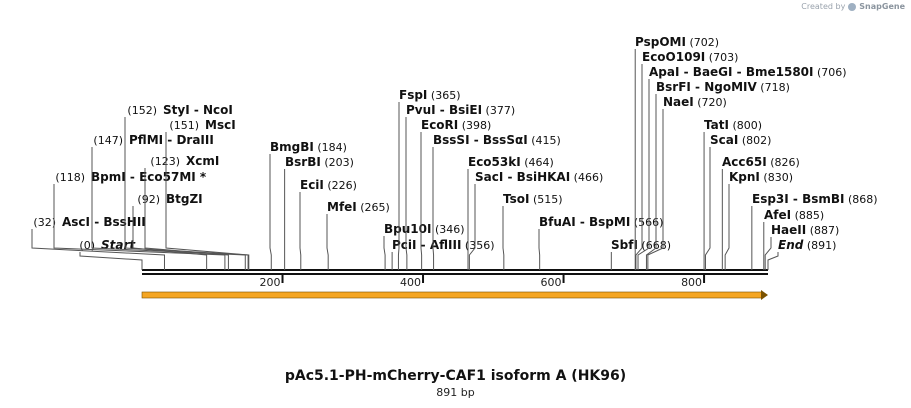  Describe the element at coordinates (639, 167) in the screenshot. I see `site-connector-ecoo109i` at that location.